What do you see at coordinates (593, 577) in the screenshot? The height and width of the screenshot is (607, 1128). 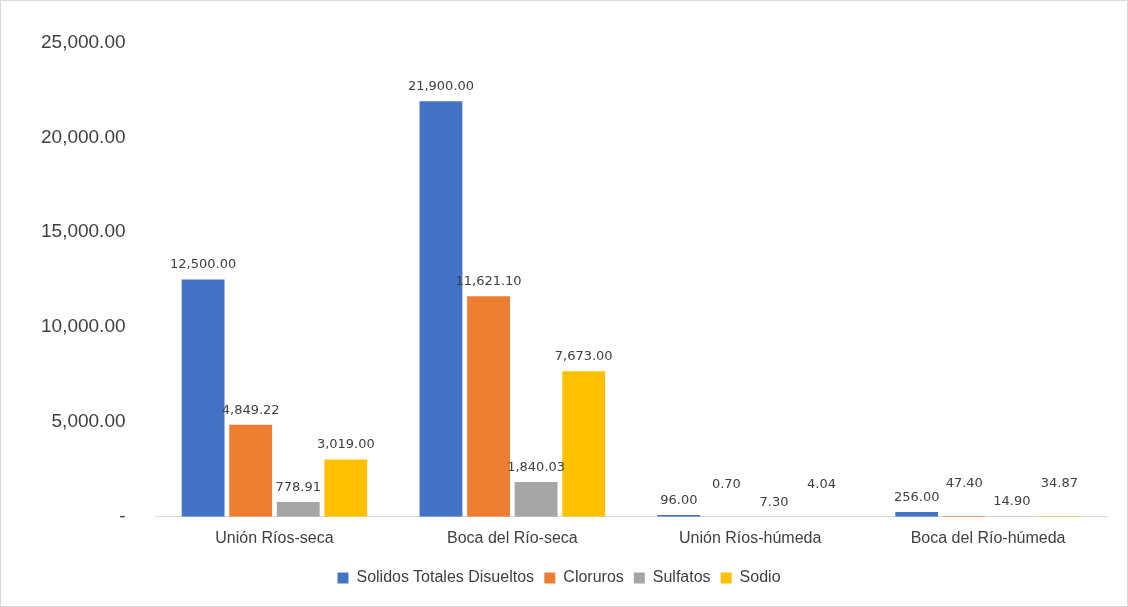 I see `legend-label: Cloruros` at bounding box center [593, 577].